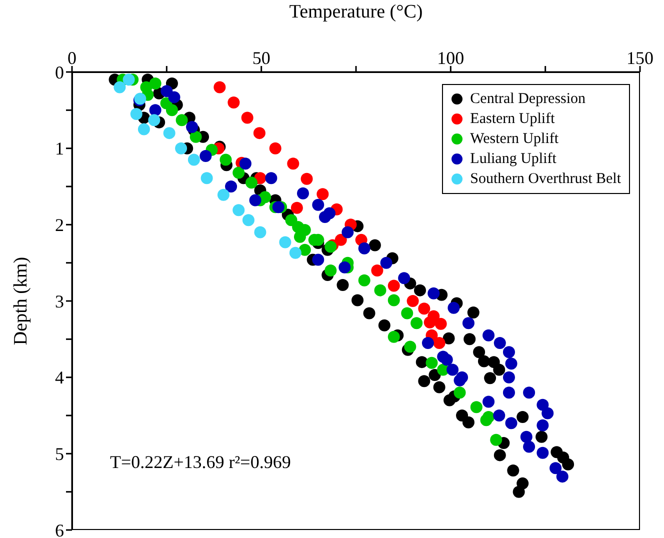  Describe the element at coordinates (59, 225) in the screenshot. I see `y-tick-label: 2` at that location.